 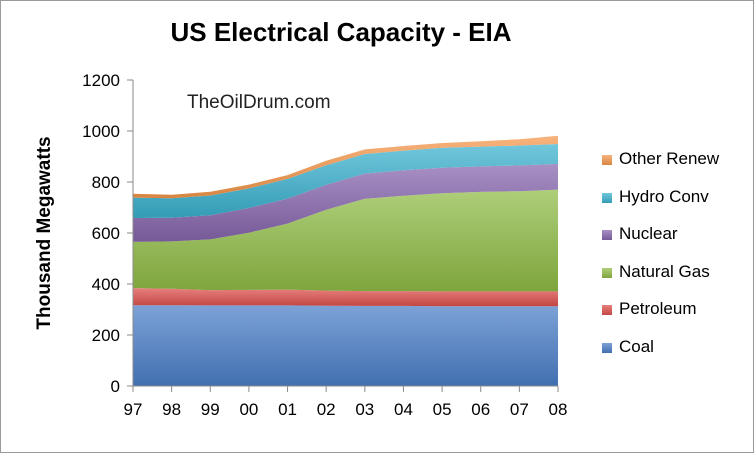 What do you see at coordinates (664, 271) in the screenshot?
I see `legend-label: Natural Gas` at bounding box center [664, 271].